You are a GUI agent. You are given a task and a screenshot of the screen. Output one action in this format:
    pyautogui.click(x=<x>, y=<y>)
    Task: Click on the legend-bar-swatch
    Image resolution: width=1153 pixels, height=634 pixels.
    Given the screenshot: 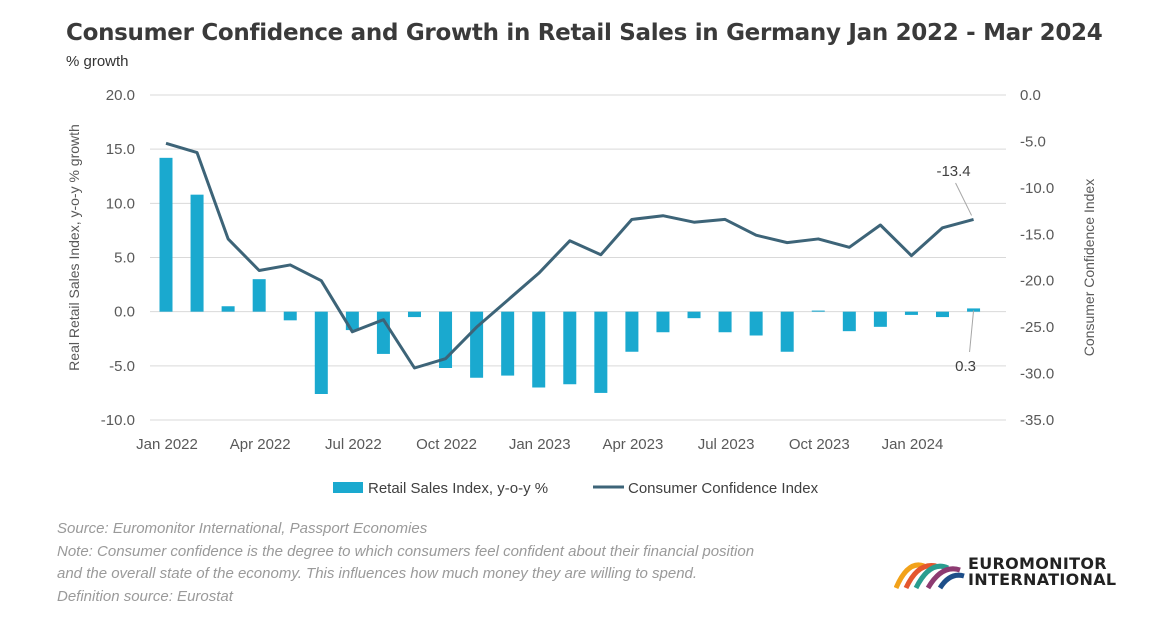 What is the action you would take?
    pyautogui.click(x=348, y=487)
    